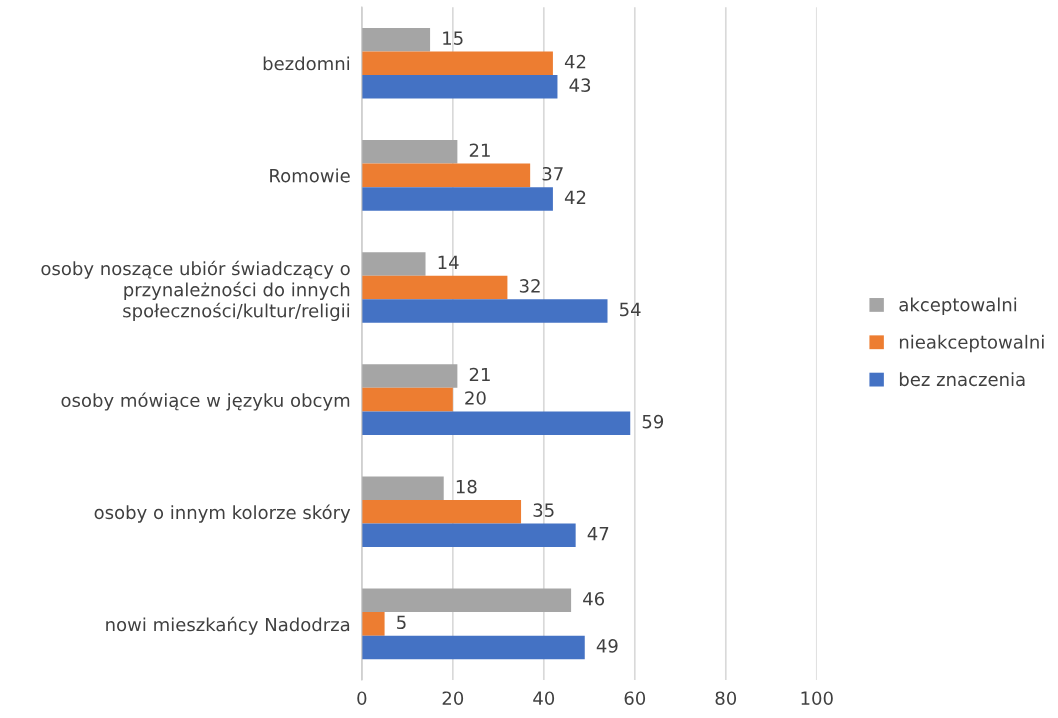 The height and width of the screenshot is (718, 1058). What do you see at coordinates (310, 175) in the screenshot?
I see `y-tick-label: Romowie` at bounding box center [310, 175].